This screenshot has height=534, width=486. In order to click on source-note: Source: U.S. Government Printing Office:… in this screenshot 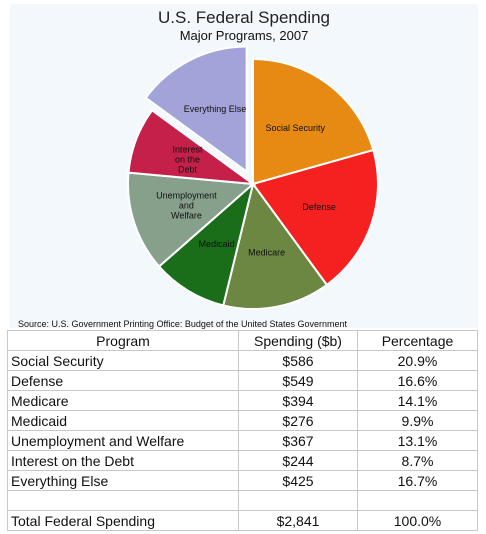, I will do `click(183, 324)`.